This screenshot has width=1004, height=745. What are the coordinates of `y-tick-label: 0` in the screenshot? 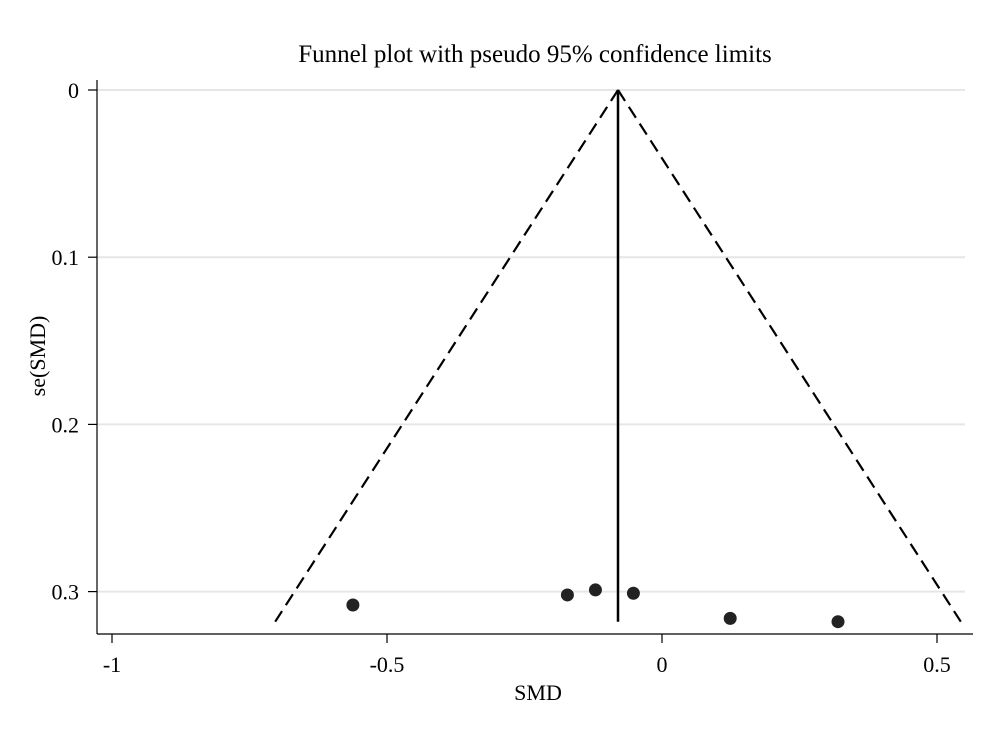 It's located at (73, 90).